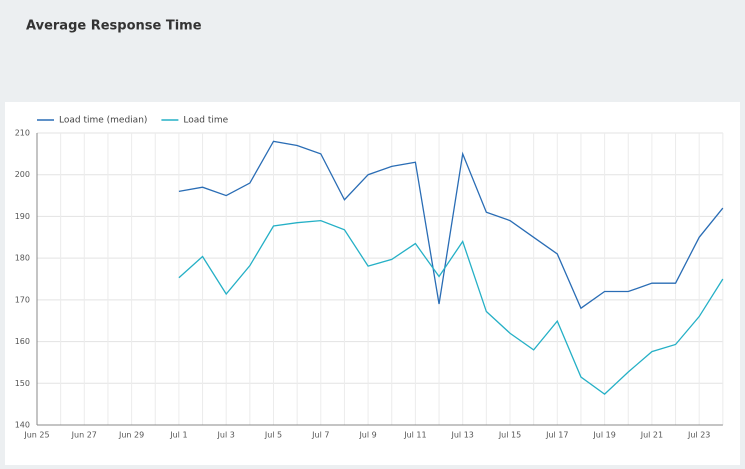  What do you see at coordinates (273, 435) in the screenshot?
I see `x-tick-label: Jul 5` at bounding box center [273, 435].